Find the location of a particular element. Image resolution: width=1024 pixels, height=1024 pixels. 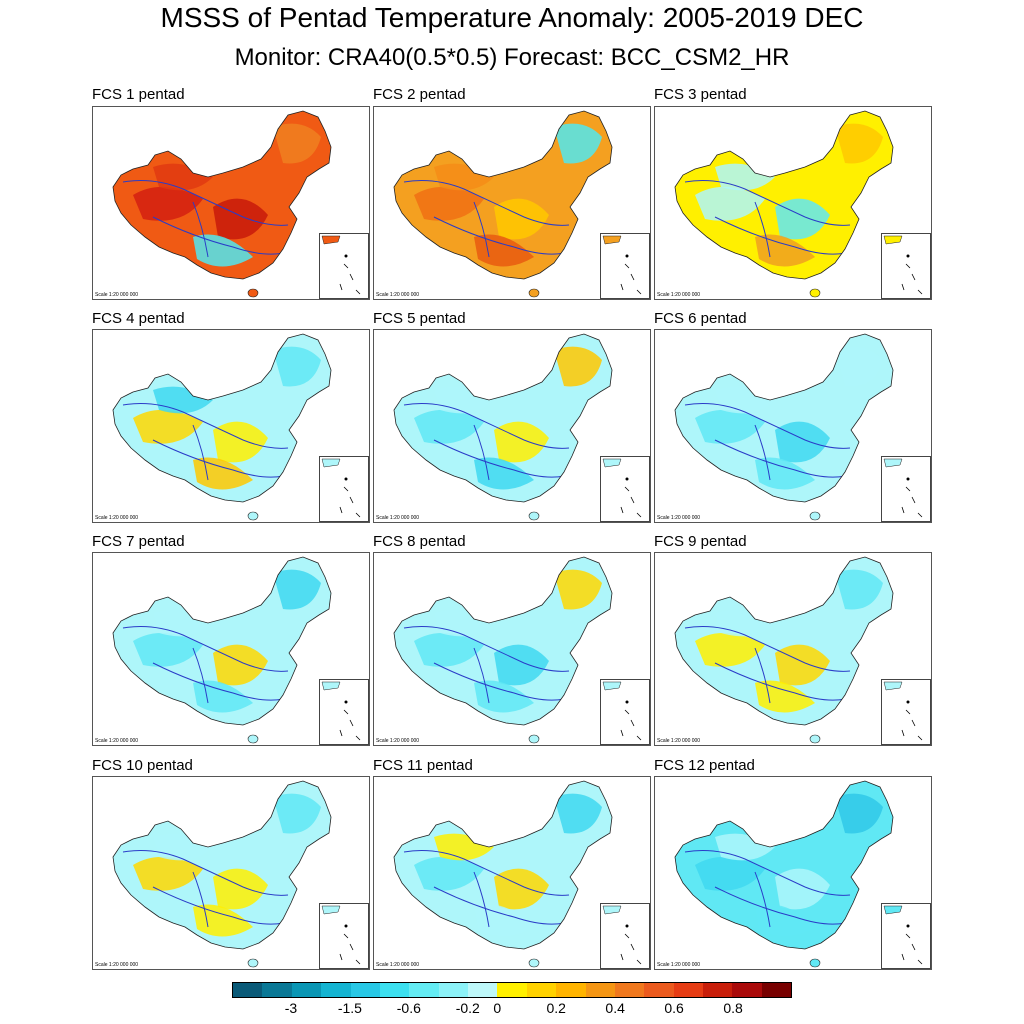

panel-title: FCS 4 pentad is located at coordinates (138, 318).